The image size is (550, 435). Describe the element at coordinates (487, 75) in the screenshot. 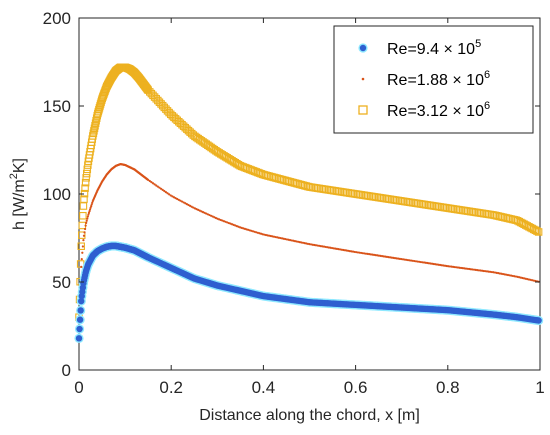

I see `legend-label-exp: 6` at that location.